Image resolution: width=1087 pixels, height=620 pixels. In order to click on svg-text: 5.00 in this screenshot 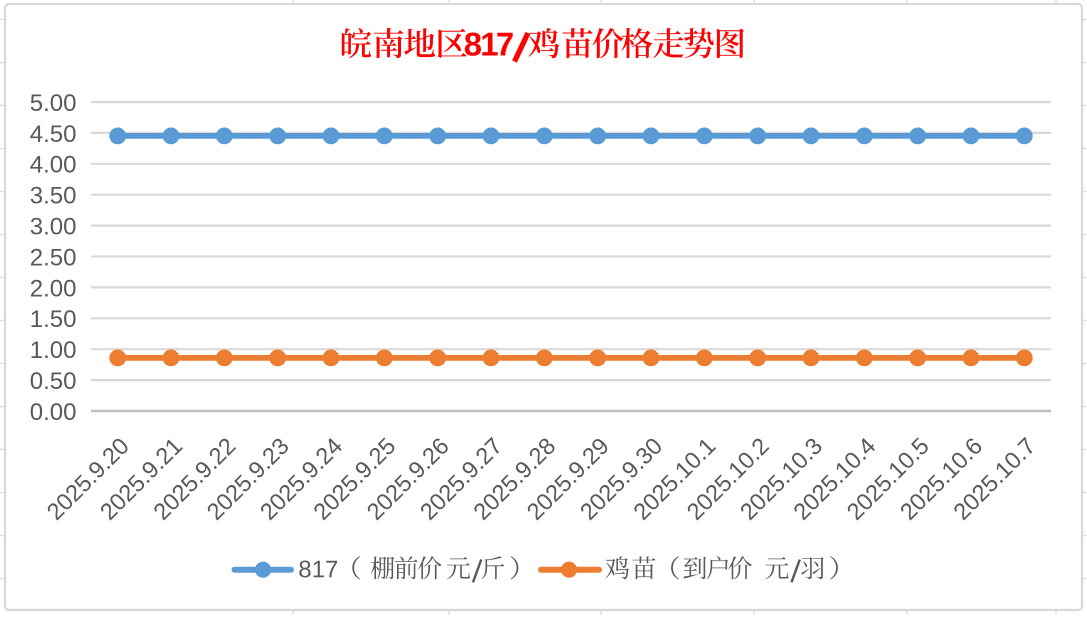, I will do `click(53, 103)`.